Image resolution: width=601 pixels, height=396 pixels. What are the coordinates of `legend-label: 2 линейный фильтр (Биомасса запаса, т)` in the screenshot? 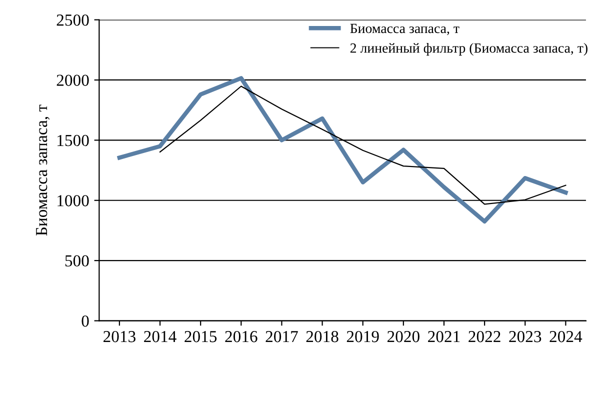 It's located at (469, 49).